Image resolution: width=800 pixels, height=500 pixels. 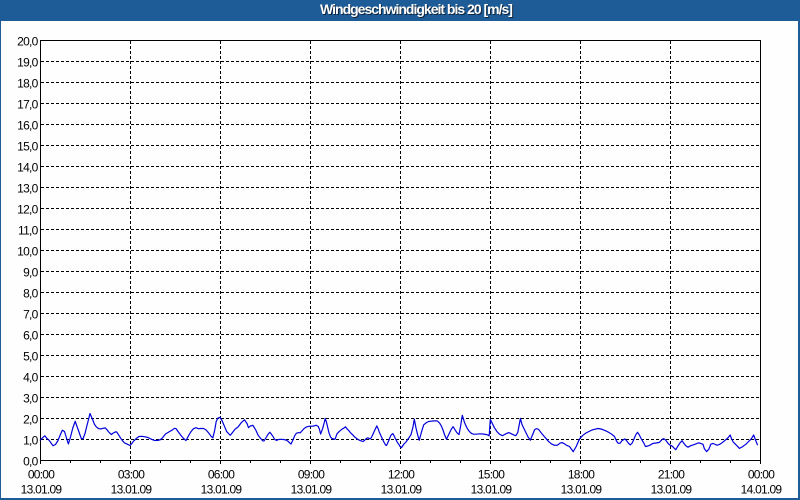 I want to click on svg-text: 3,0, so click(x=31, y=399).